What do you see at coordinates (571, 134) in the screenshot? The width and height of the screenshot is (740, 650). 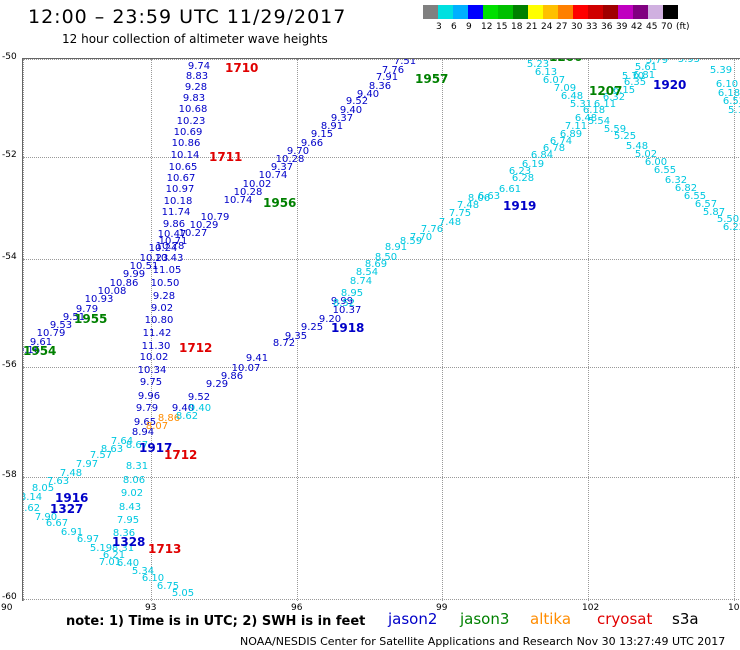 I see `wave-height-value: 6.89` at bounding box center [571, 134].